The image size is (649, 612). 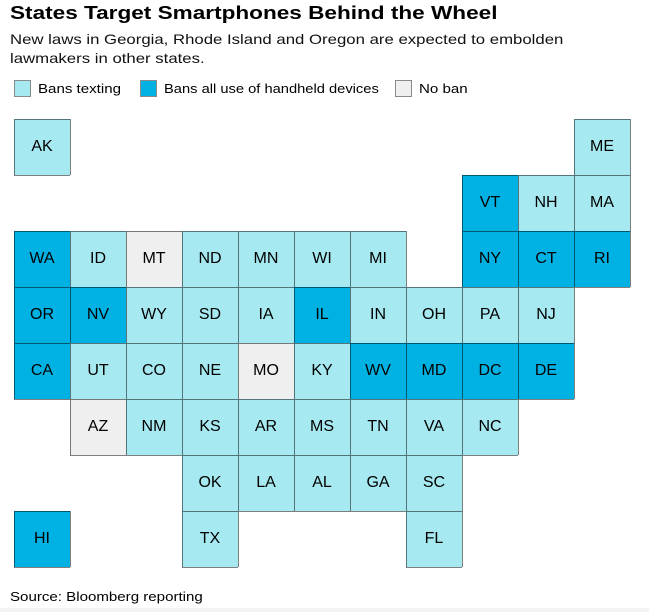 I want to click on svg-text: MA, so click(x=602, y=202).